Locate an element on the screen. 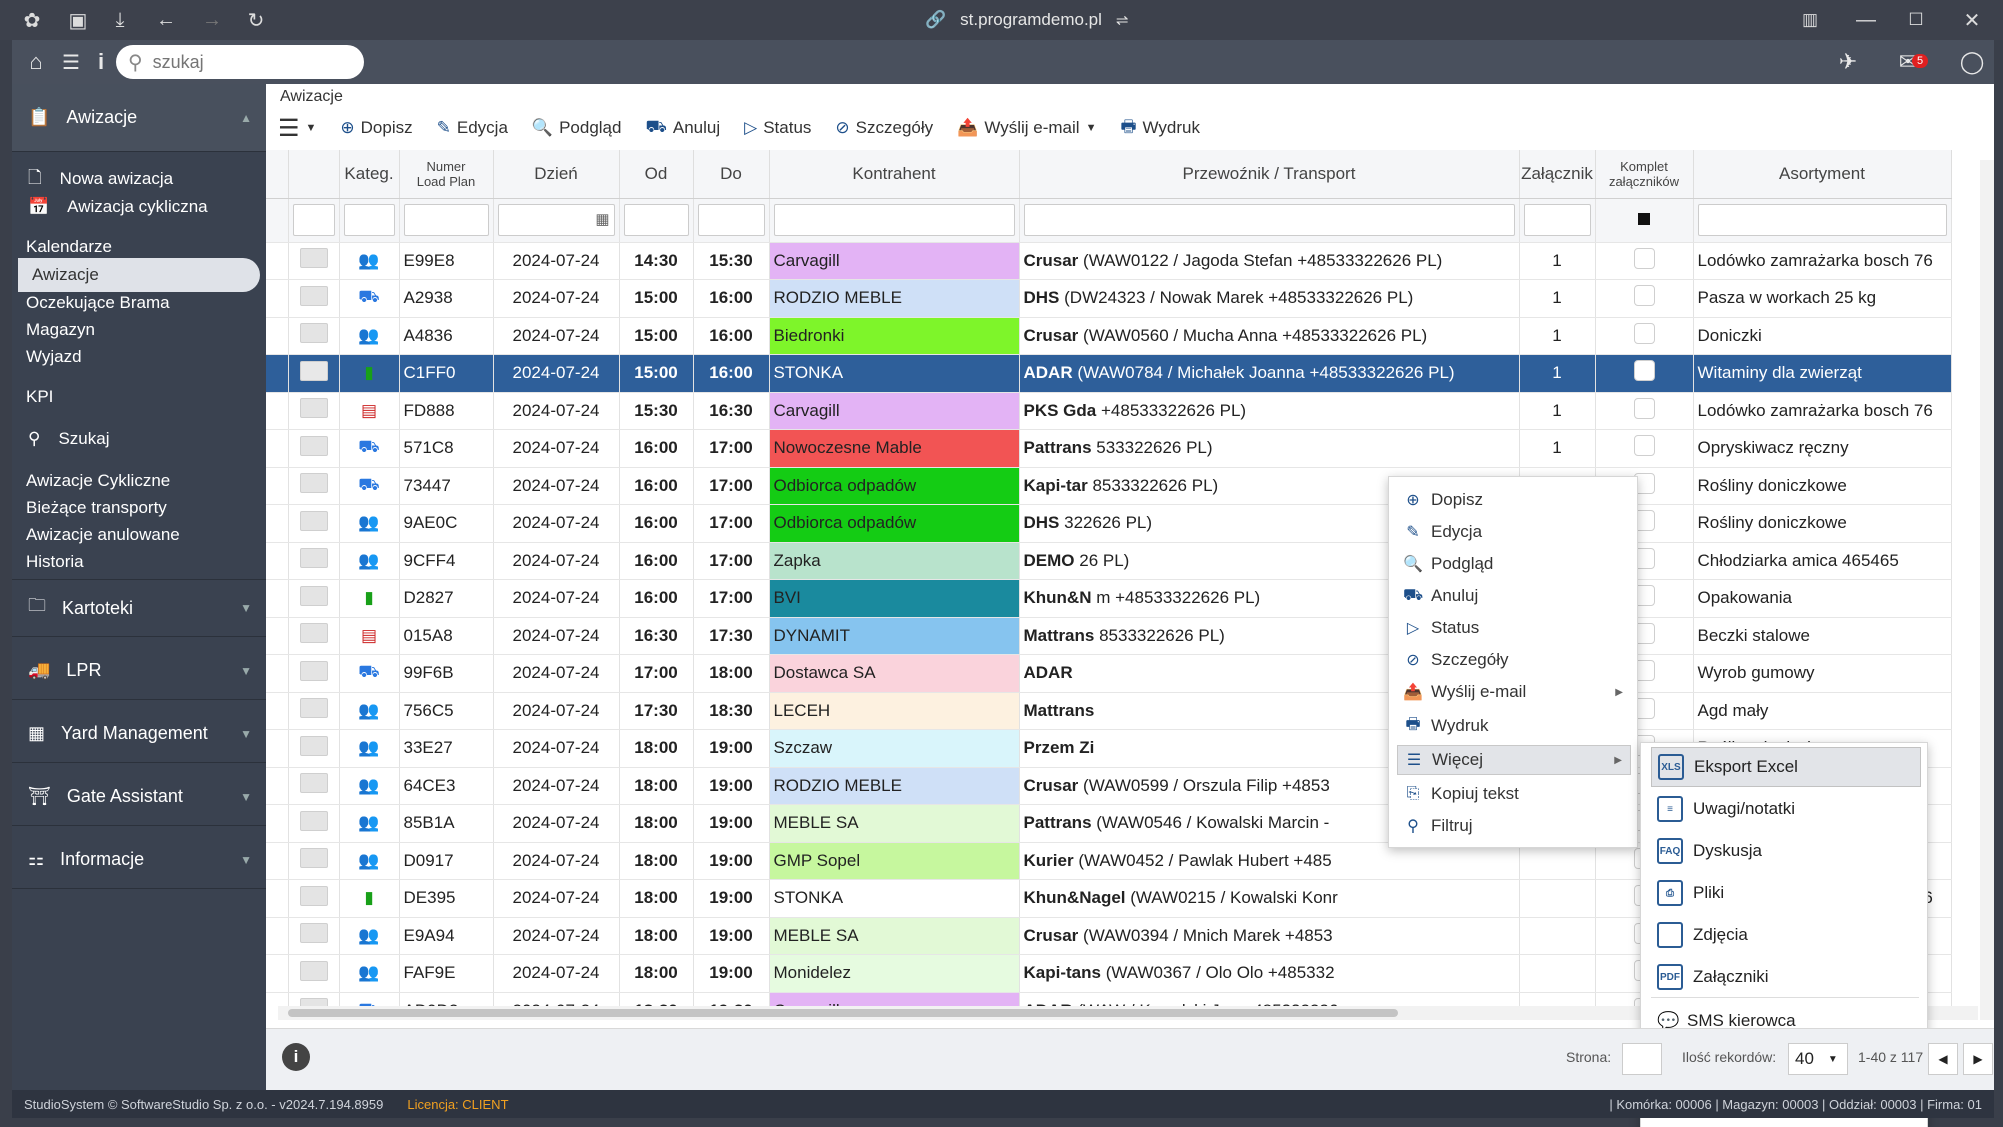  prev-page-button: ◀ is located at coordinates (1943, 1059).